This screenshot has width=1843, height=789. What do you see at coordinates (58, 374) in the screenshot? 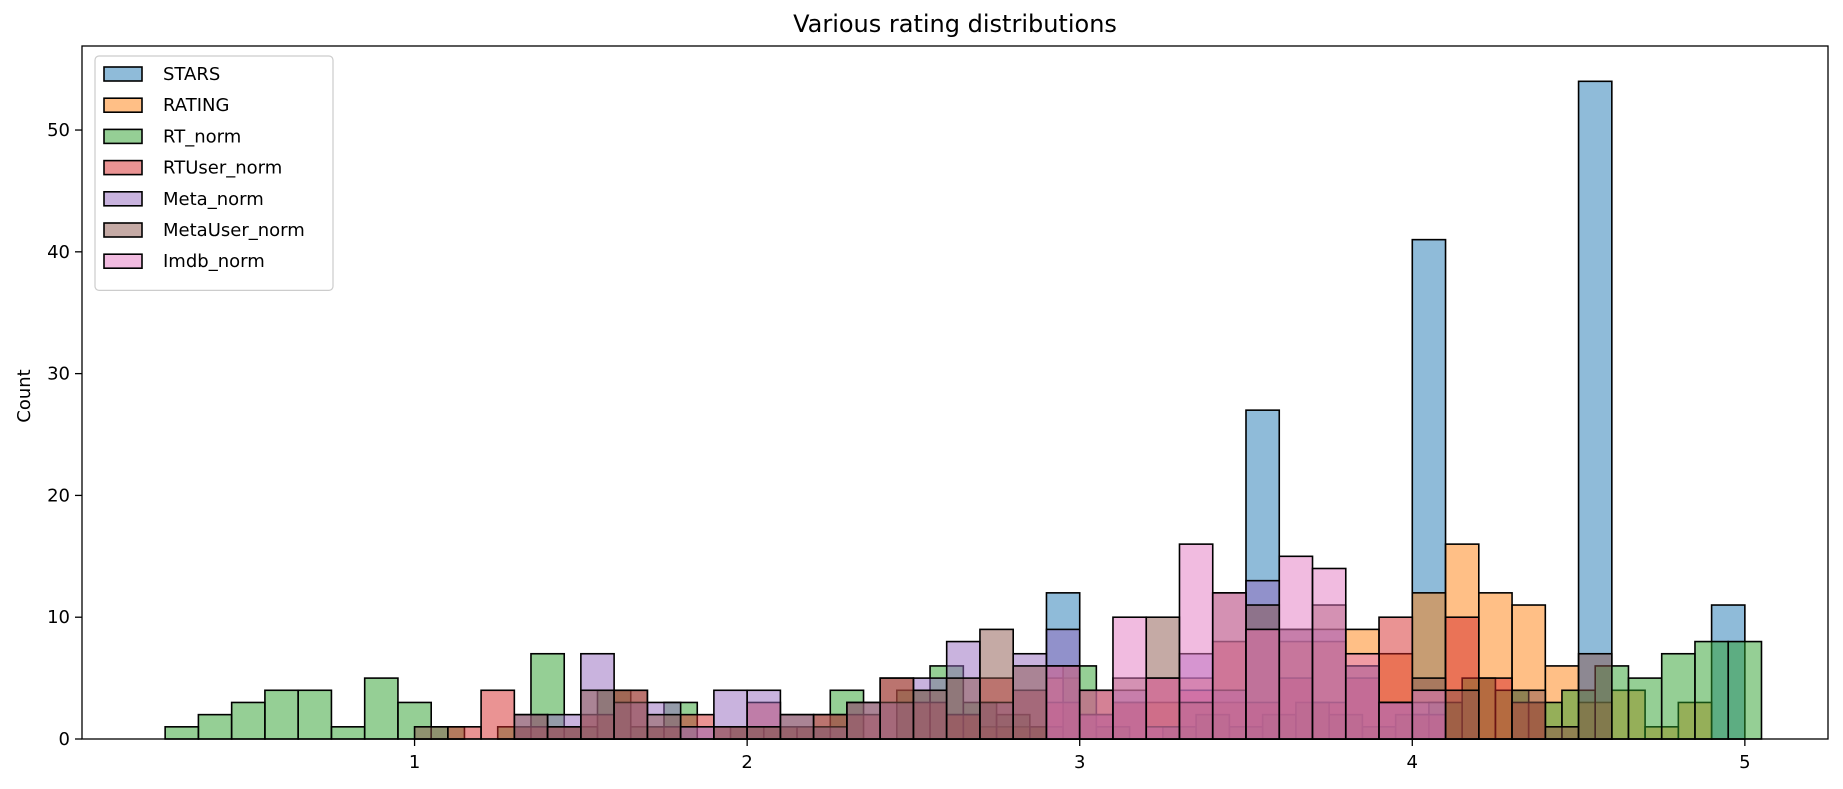
I see `y-tick-label: 30` at bounding box center [58, 374].